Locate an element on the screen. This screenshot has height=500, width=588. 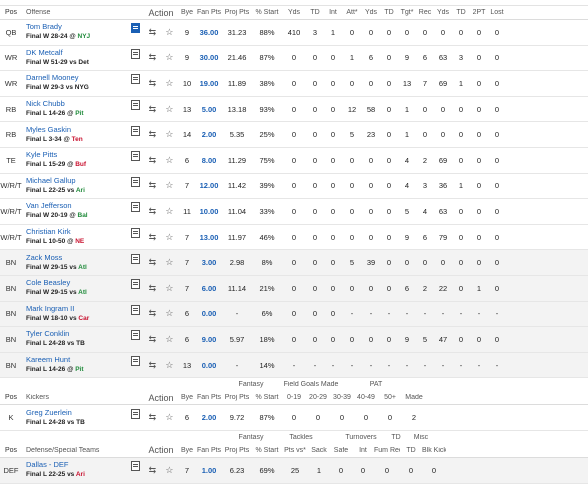
col-stat: Sack is located at coordinates (319, 450).